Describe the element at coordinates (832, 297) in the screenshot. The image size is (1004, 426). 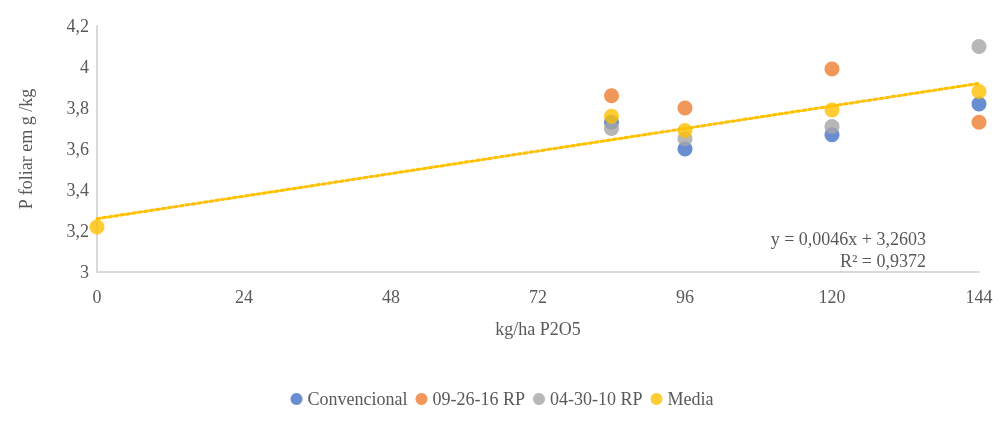
I see `x-tick-label: 120` at that location.